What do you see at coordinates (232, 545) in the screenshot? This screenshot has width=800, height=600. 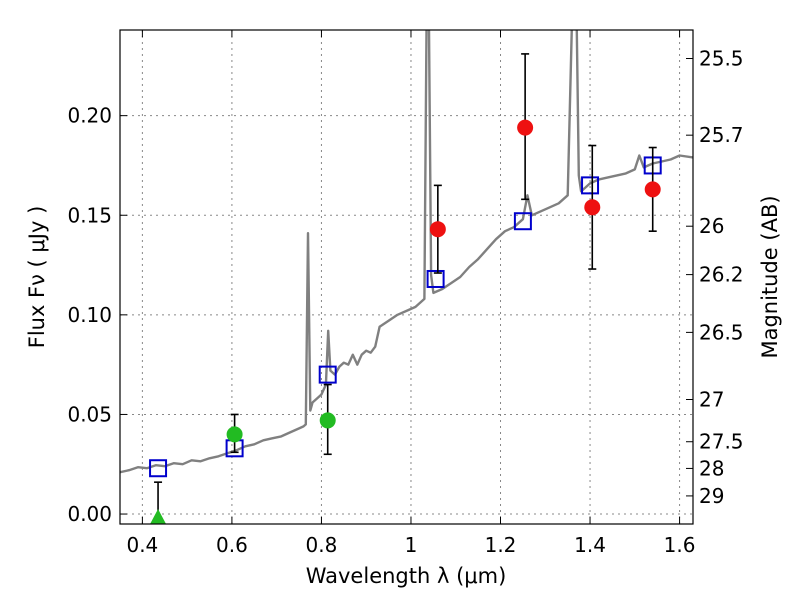 I see `x-tick-label: 0.6` at bounding box center [232, 545].